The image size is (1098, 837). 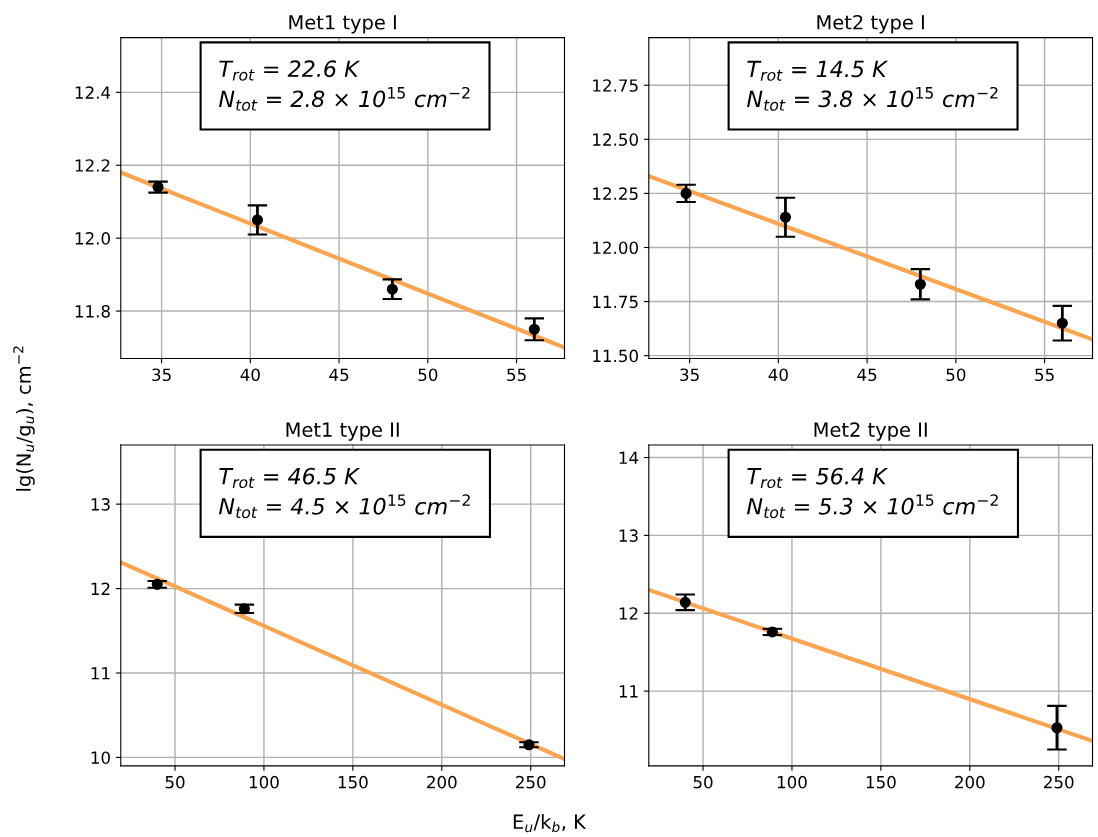 I want to click on y-tick-label: 14, so click(x=629, y=457).